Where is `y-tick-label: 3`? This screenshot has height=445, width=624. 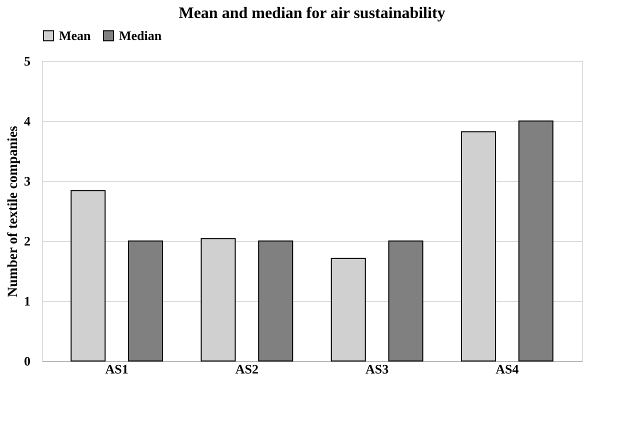 y-tick-label: 3 is located at coordinates (27, 181).